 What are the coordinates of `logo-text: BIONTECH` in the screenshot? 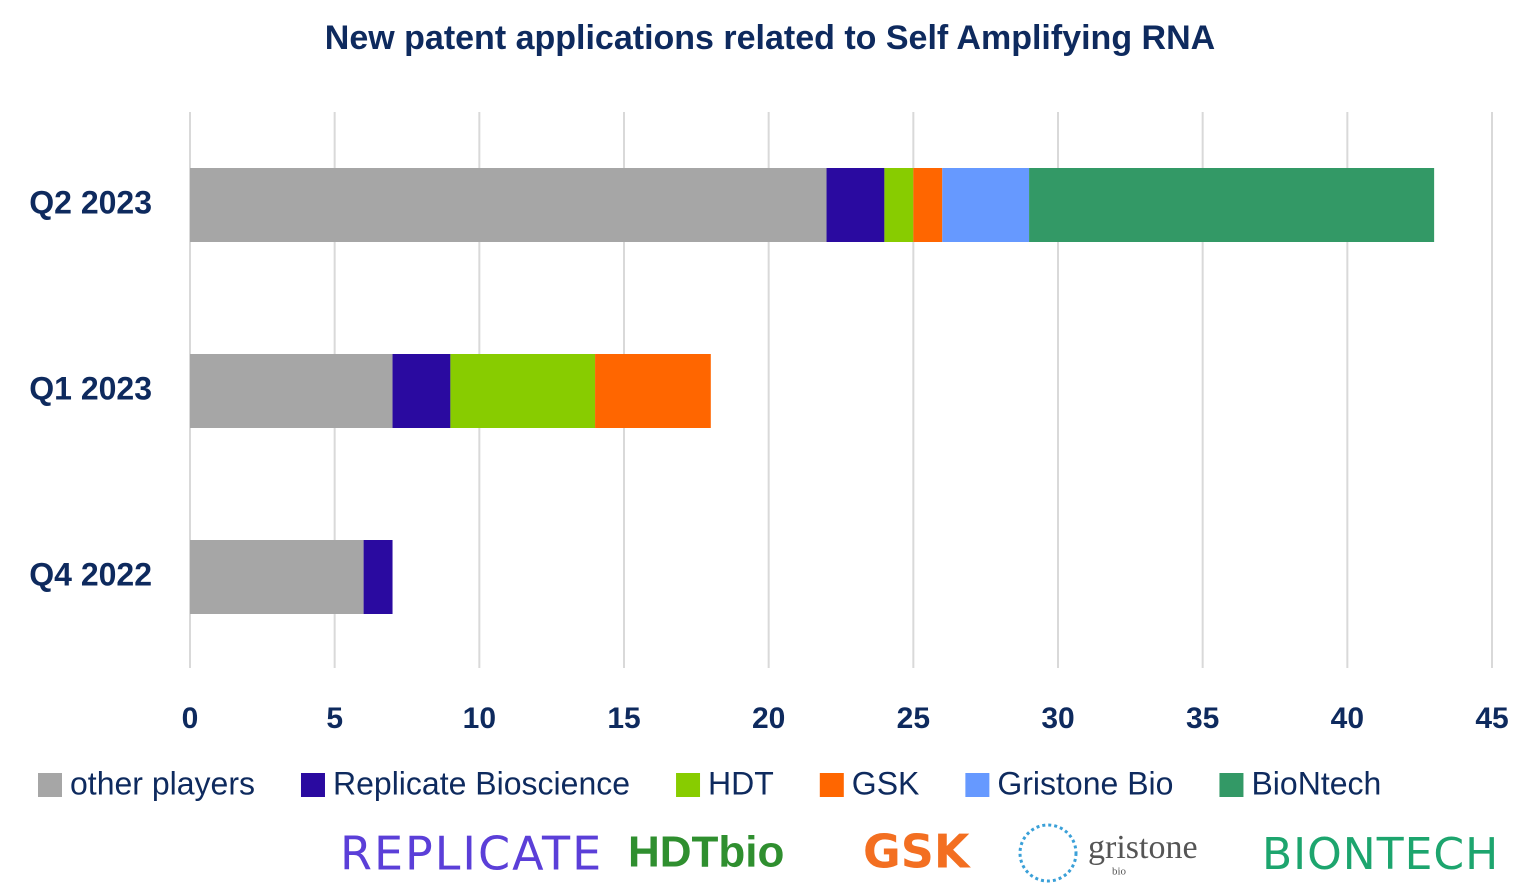 It's located at (1380, 854).